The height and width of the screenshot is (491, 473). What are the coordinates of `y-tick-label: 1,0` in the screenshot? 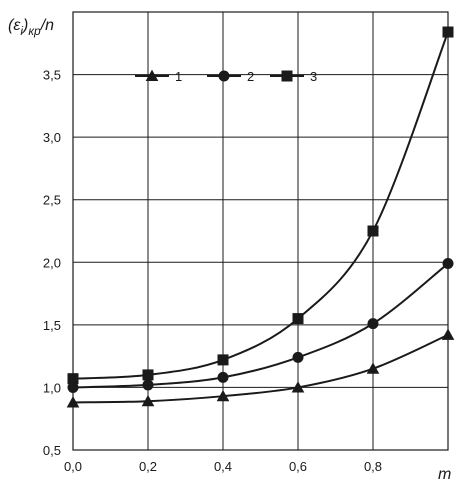 It's located at (52, 387).